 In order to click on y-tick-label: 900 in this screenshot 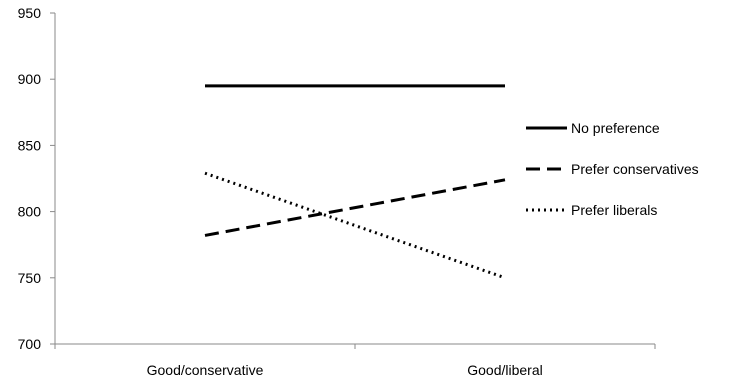, I will do `click(30, 79)`.